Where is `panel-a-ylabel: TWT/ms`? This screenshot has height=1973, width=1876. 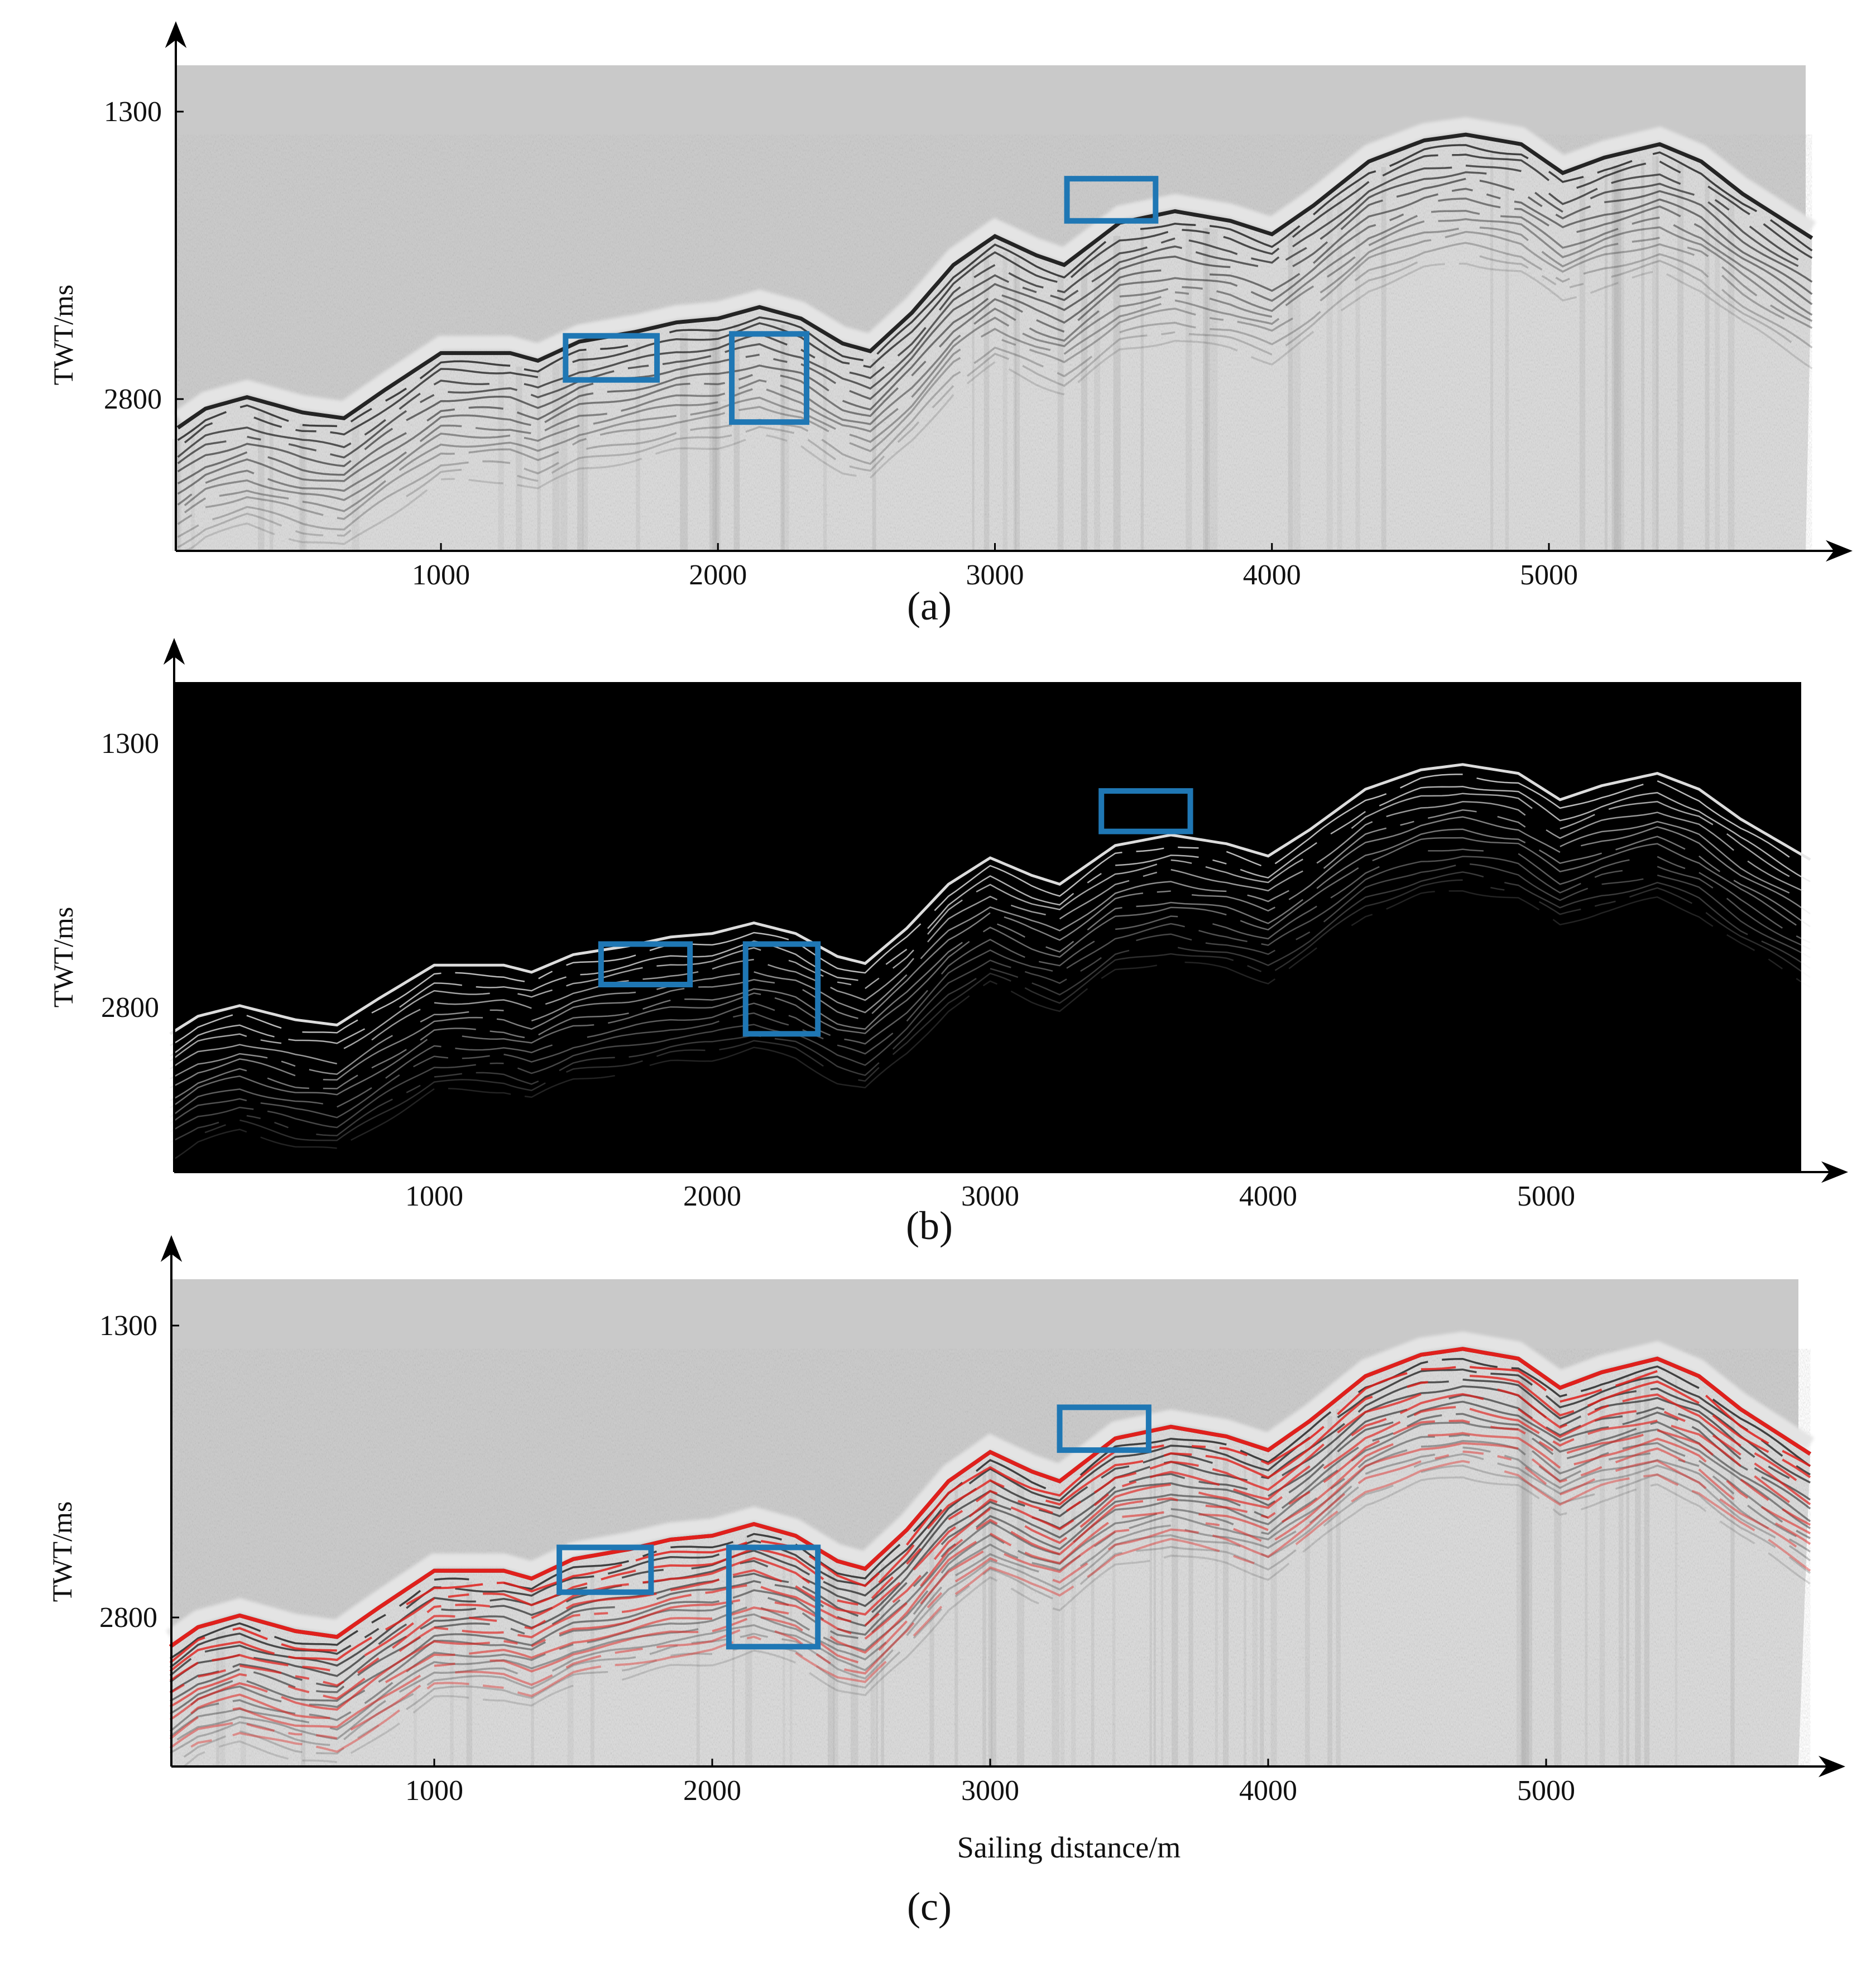 panel-a-ylabel: TWT/ms is located at coordinates (63, 335).